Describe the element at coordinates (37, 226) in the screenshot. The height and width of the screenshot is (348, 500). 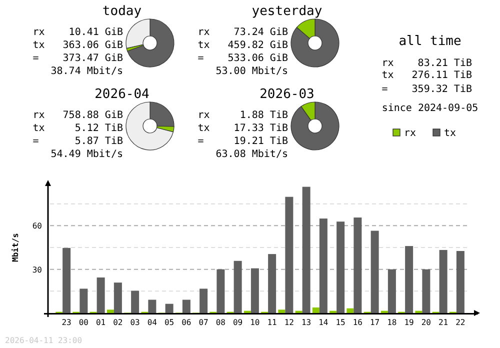
I see `y-tick-label: 60` at that location.